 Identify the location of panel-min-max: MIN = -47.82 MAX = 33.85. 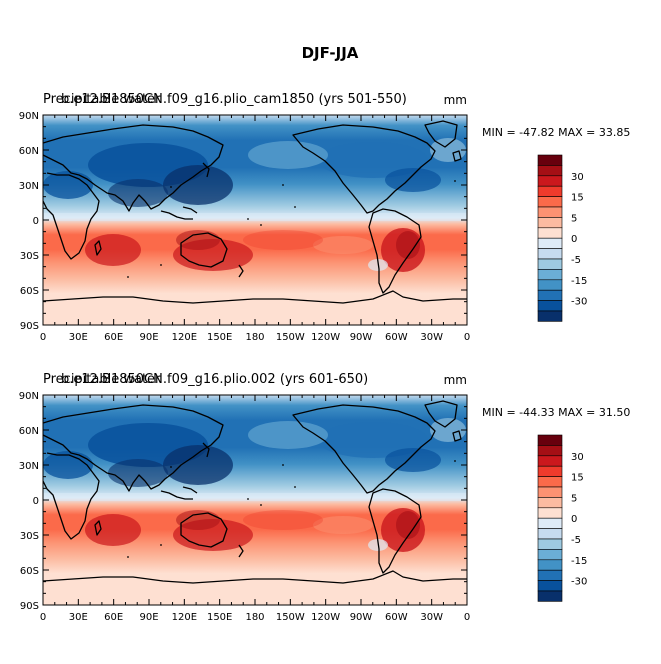
(556, 132).